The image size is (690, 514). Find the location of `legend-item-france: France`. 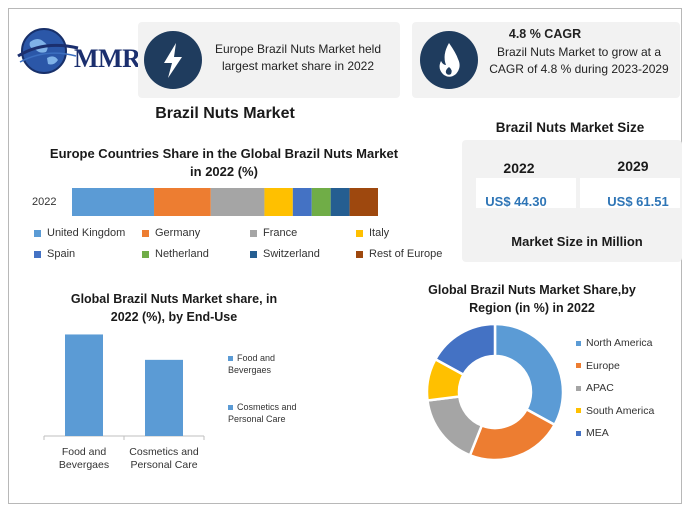

legend-item-france: France is located at coordinates (273, 233).